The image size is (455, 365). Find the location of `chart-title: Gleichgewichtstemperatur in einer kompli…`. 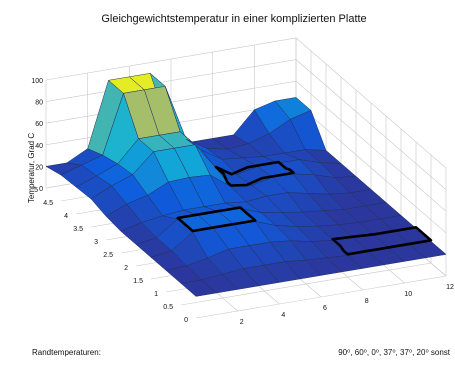

chart-title: Gleichgewichtstemperatur in einer kompli… is located at coordinates (233, 19).